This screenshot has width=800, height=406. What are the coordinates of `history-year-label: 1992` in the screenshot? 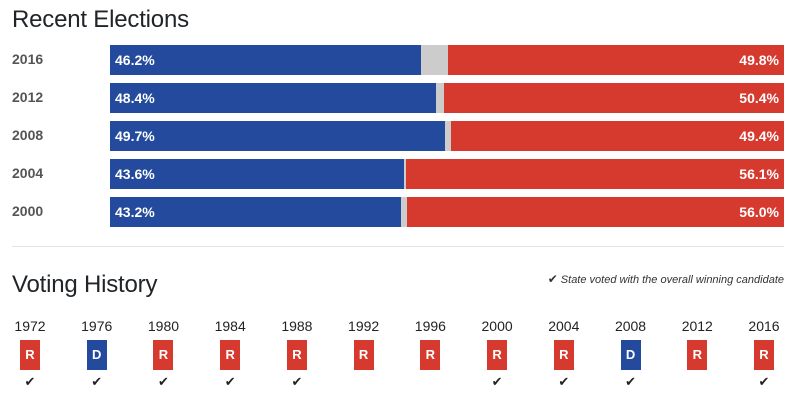 It's located at (364, 326).